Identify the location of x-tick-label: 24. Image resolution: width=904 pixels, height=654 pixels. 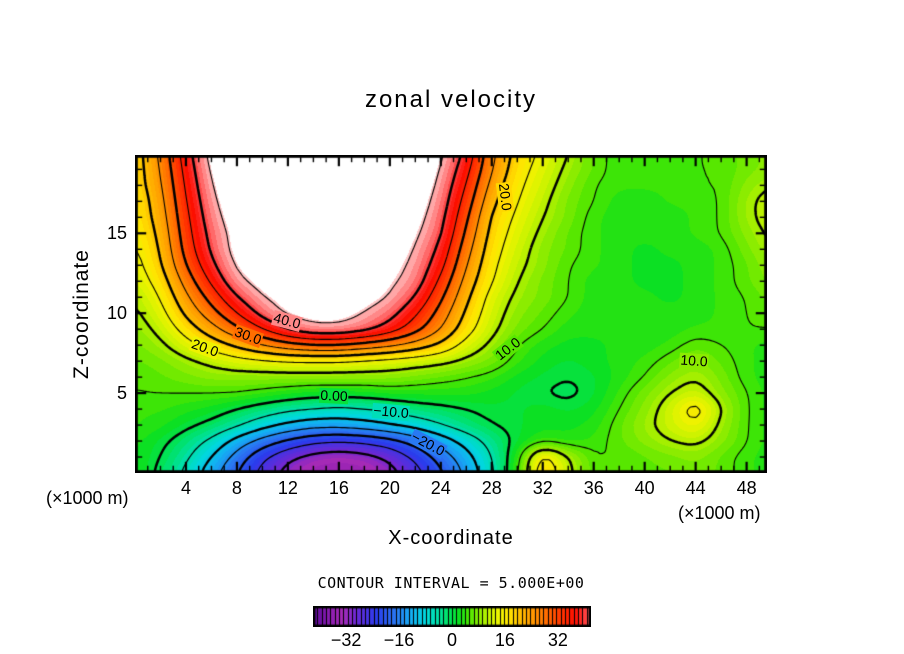
(440, 488).